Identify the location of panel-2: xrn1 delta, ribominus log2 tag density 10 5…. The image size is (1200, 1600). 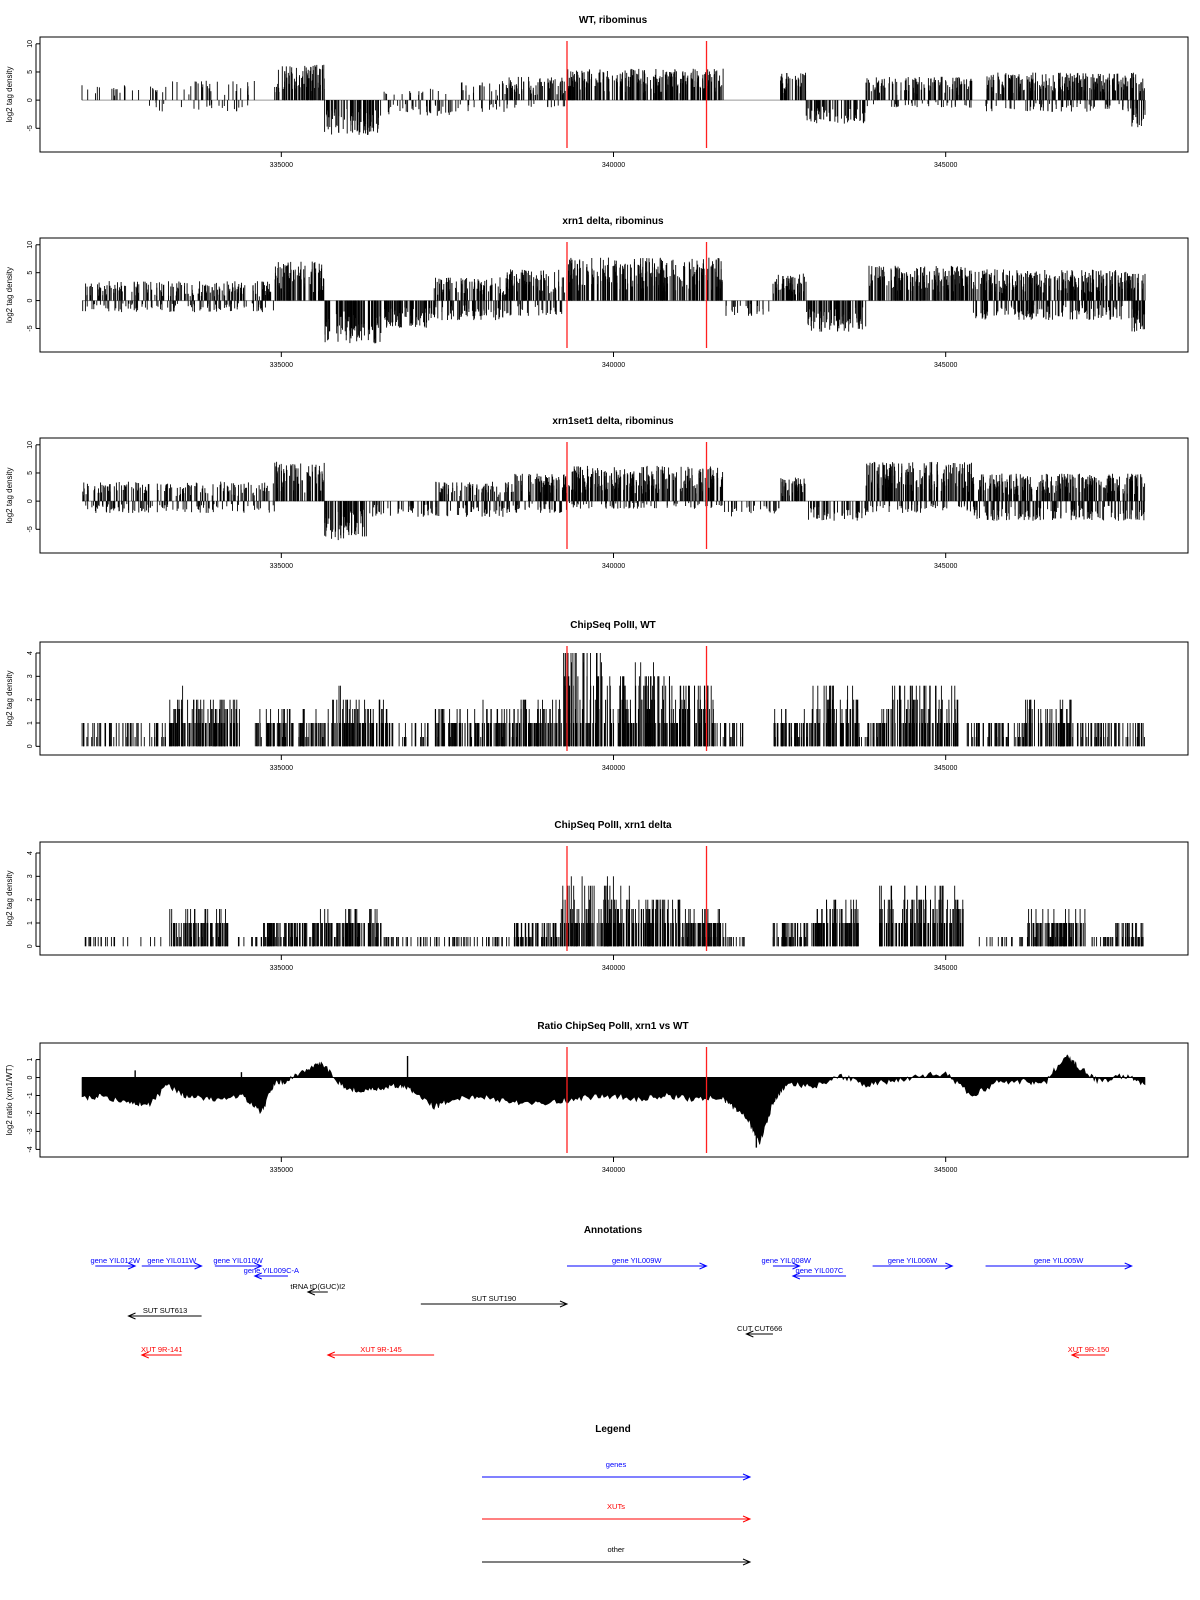
(597, 292).